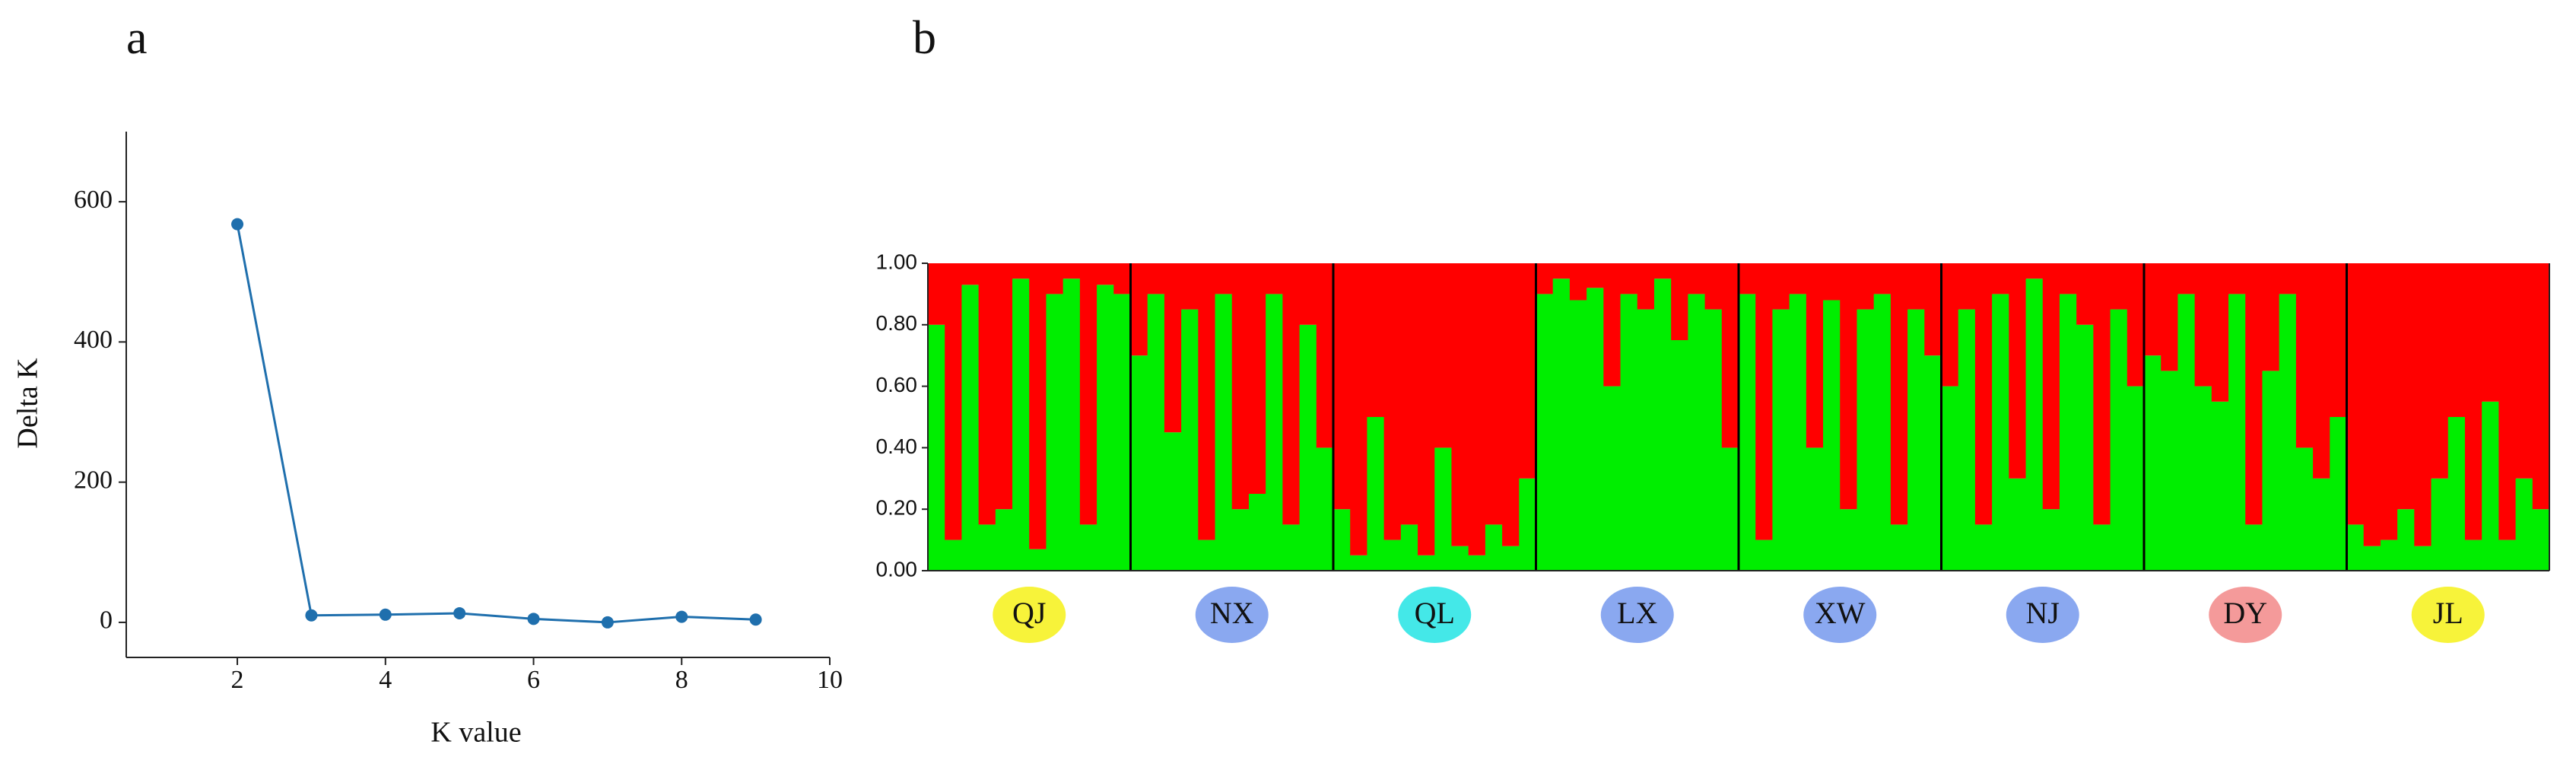 This screenshot has width=2576, height=767. What do you see at coordinates (897, 261) in the screenshot?
I see `y-tick-label: 1.00` at bounding box center [897, 261].